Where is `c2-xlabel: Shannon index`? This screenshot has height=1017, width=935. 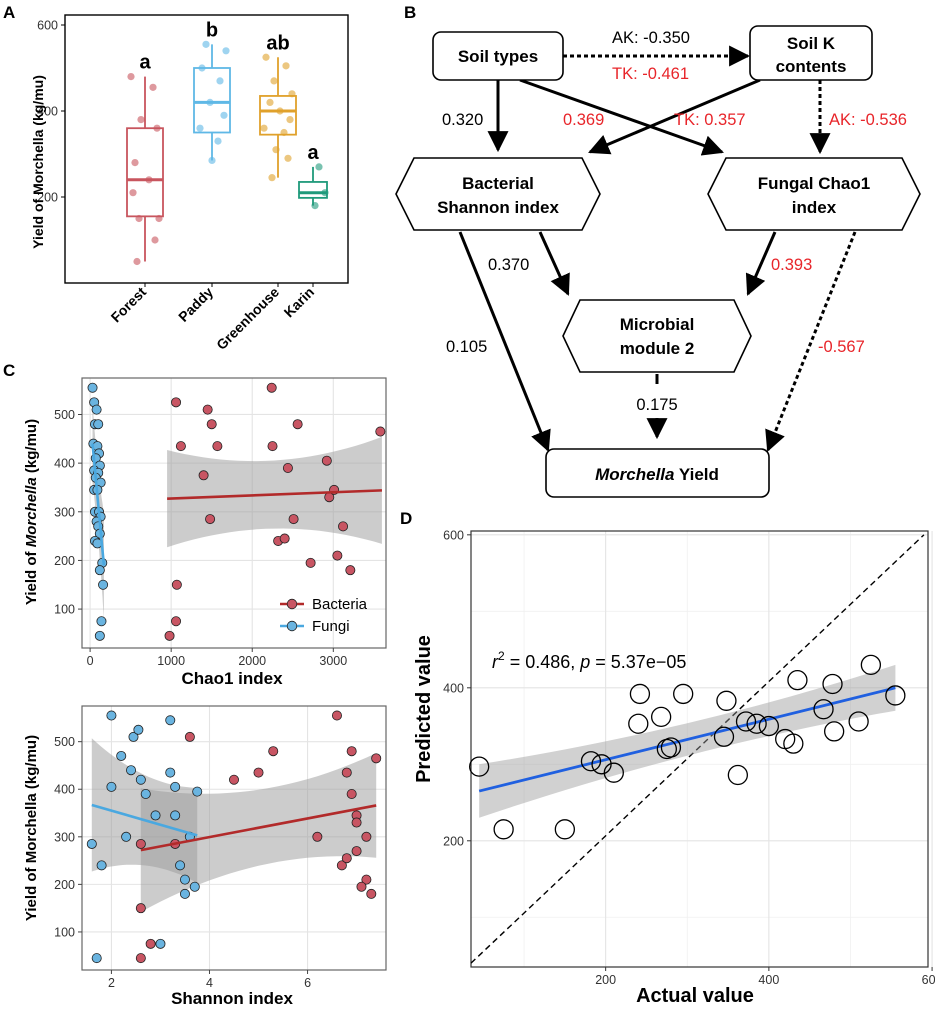 c2-xlabel: Shannon index is located at coordinates (232, 998).